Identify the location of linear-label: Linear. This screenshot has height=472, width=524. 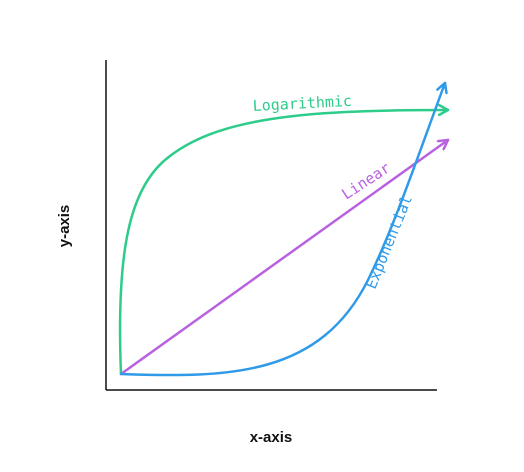
(365, 181).